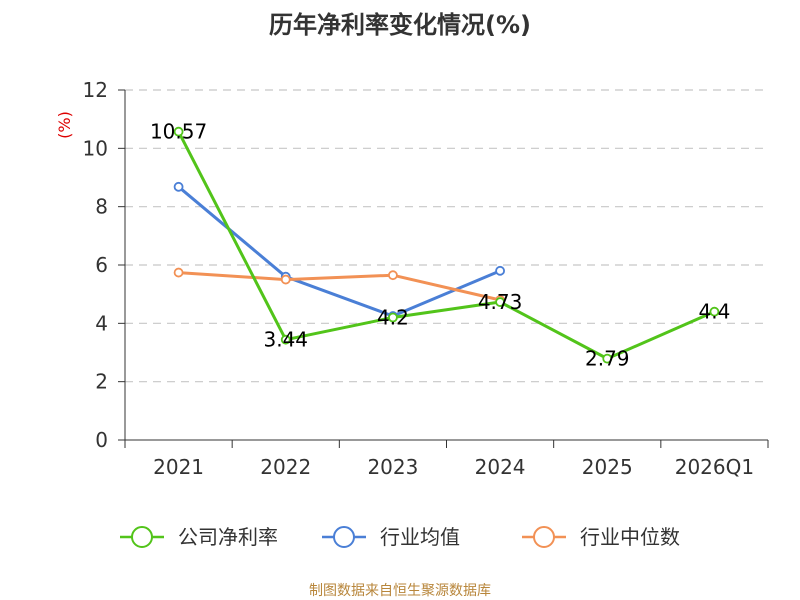 The width and height of the screenshot is (800, 600). Describe the element at coordinates (285, 467) in the screenshot. I see `x-tick-label: 2022` at that location.